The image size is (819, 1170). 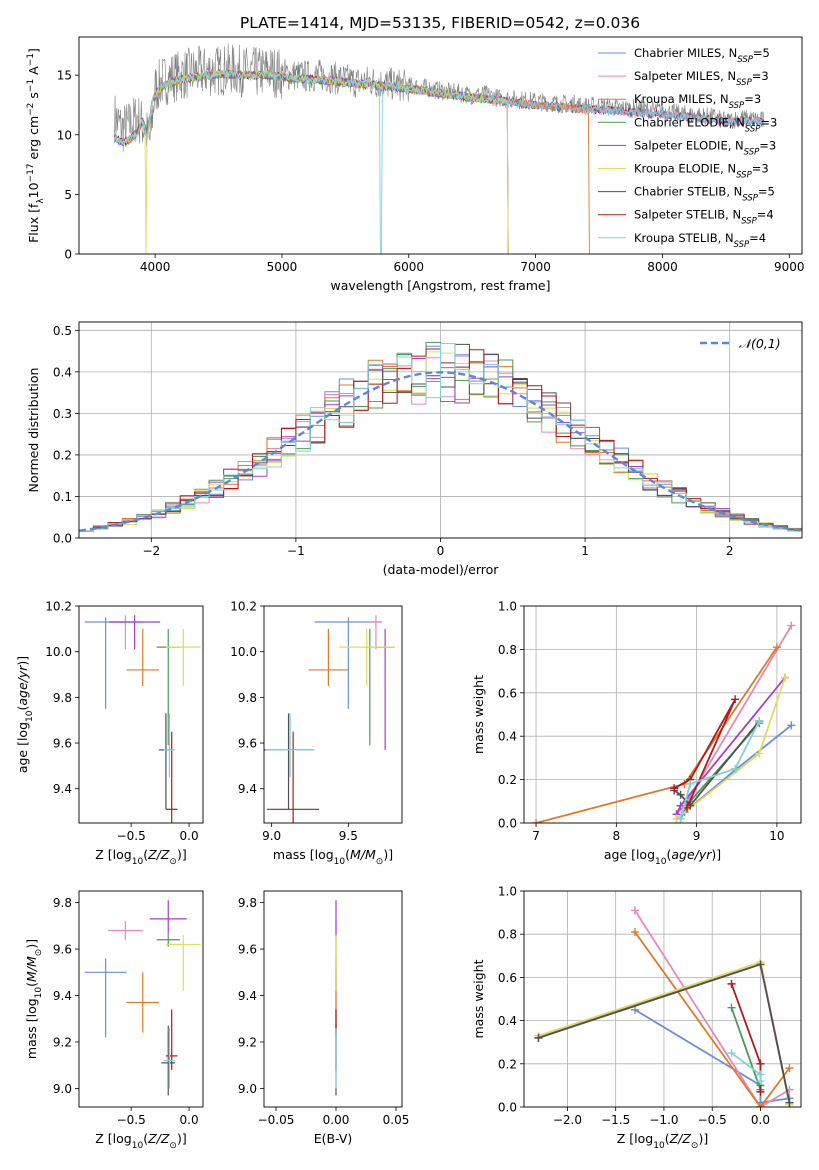 What do you see at coordinates (507, 892) in the screenshot?
I see `y-tick-label: 1.0` at bounding box center [507, 892].